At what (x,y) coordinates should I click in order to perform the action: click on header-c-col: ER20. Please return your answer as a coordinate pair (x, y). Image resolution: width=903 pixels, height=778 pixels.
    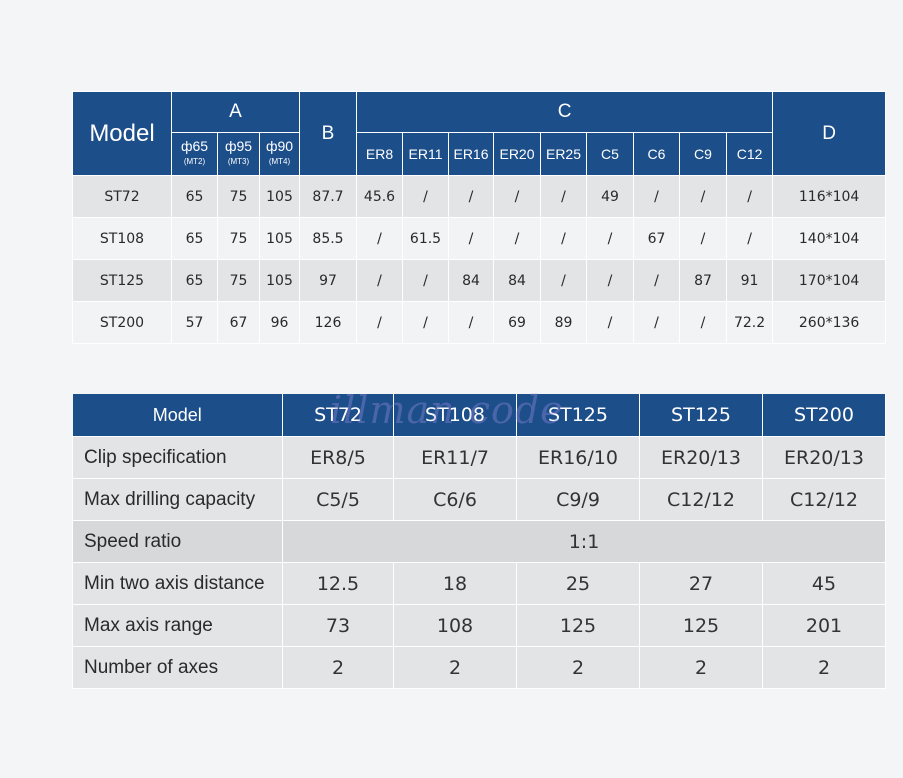
    Looking at the image, I should click on (517, 154).